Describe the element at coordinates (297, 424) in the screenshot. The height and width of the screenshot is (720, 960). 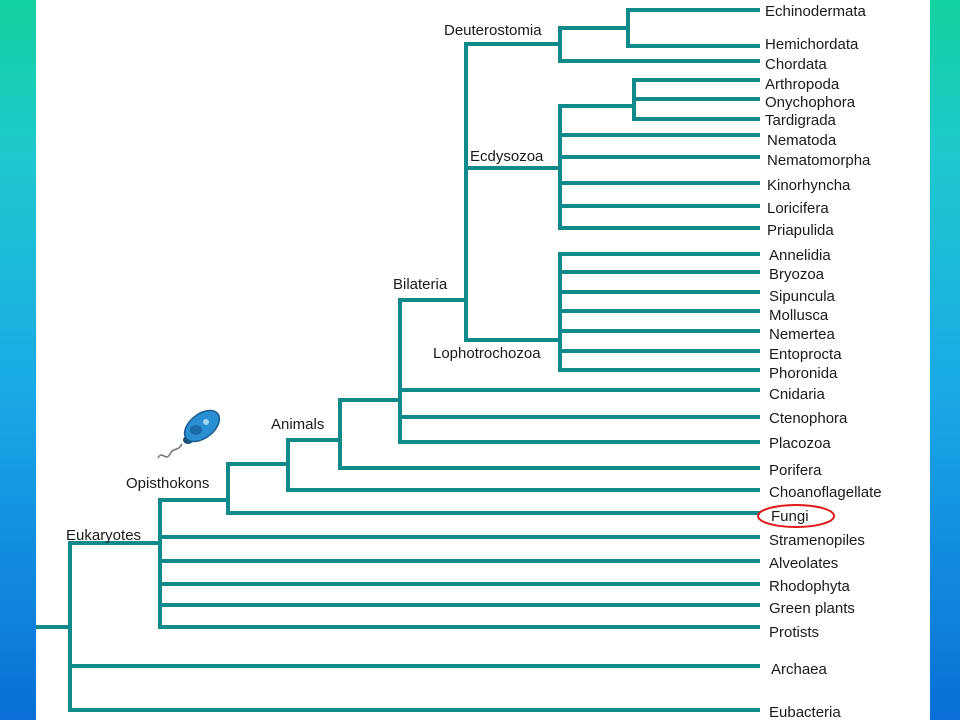
I see `clade-label-animals: Animals` at that location.